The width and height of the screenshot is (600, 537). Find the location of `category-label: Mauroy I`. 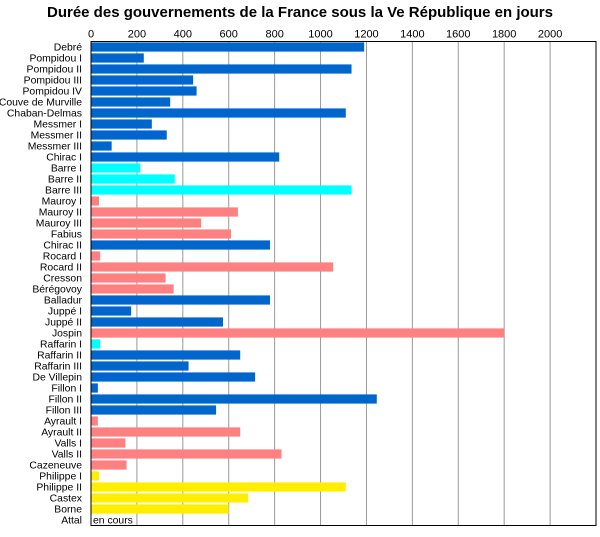

category-label: Mauroy I is located at coordinates (62, 202).